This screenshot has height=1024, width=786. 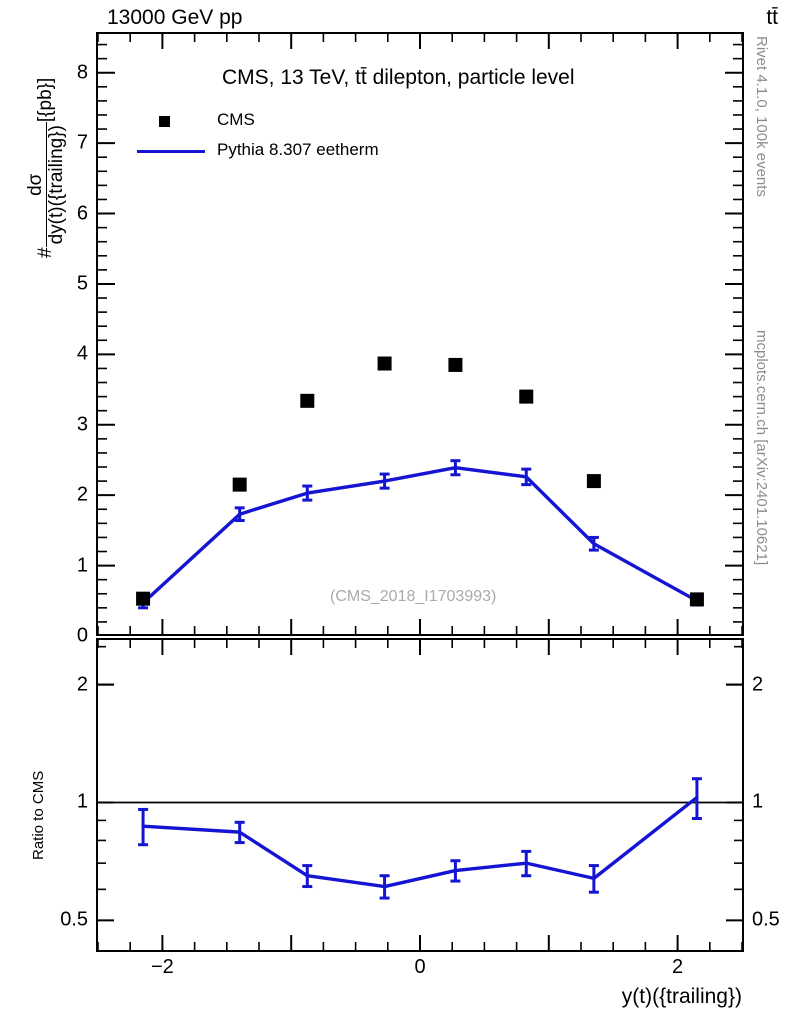 What do you see at coordinates (678, 967) in the screenshot?
I see `x-tick-label: 2` at bounding box center [678, 967].